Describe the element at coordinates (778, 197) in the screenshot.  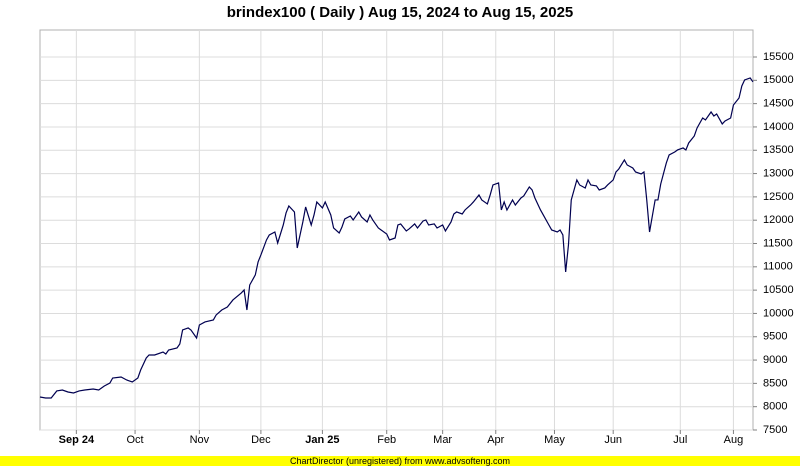
I see `y-tick-label: 12500` at that location.